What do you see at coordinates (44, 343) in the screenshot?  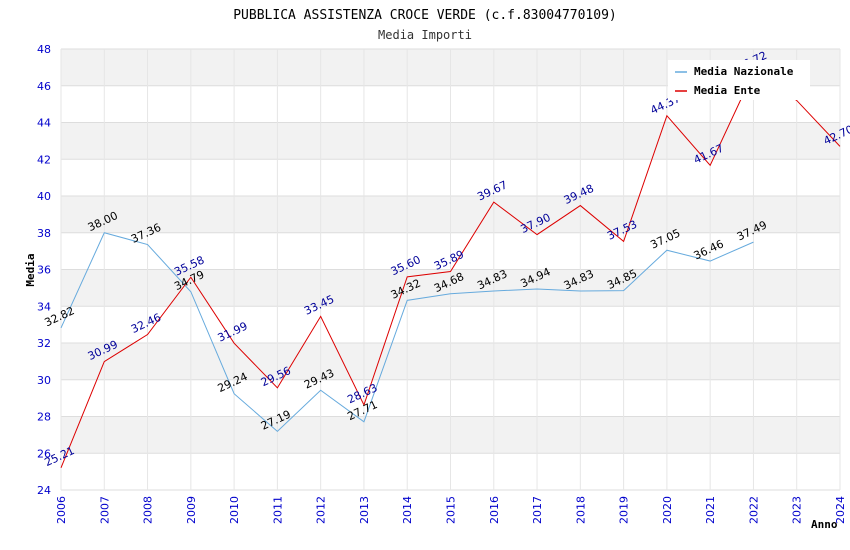 I see `y-tick-label: 32` at bounding box center [44, 343].